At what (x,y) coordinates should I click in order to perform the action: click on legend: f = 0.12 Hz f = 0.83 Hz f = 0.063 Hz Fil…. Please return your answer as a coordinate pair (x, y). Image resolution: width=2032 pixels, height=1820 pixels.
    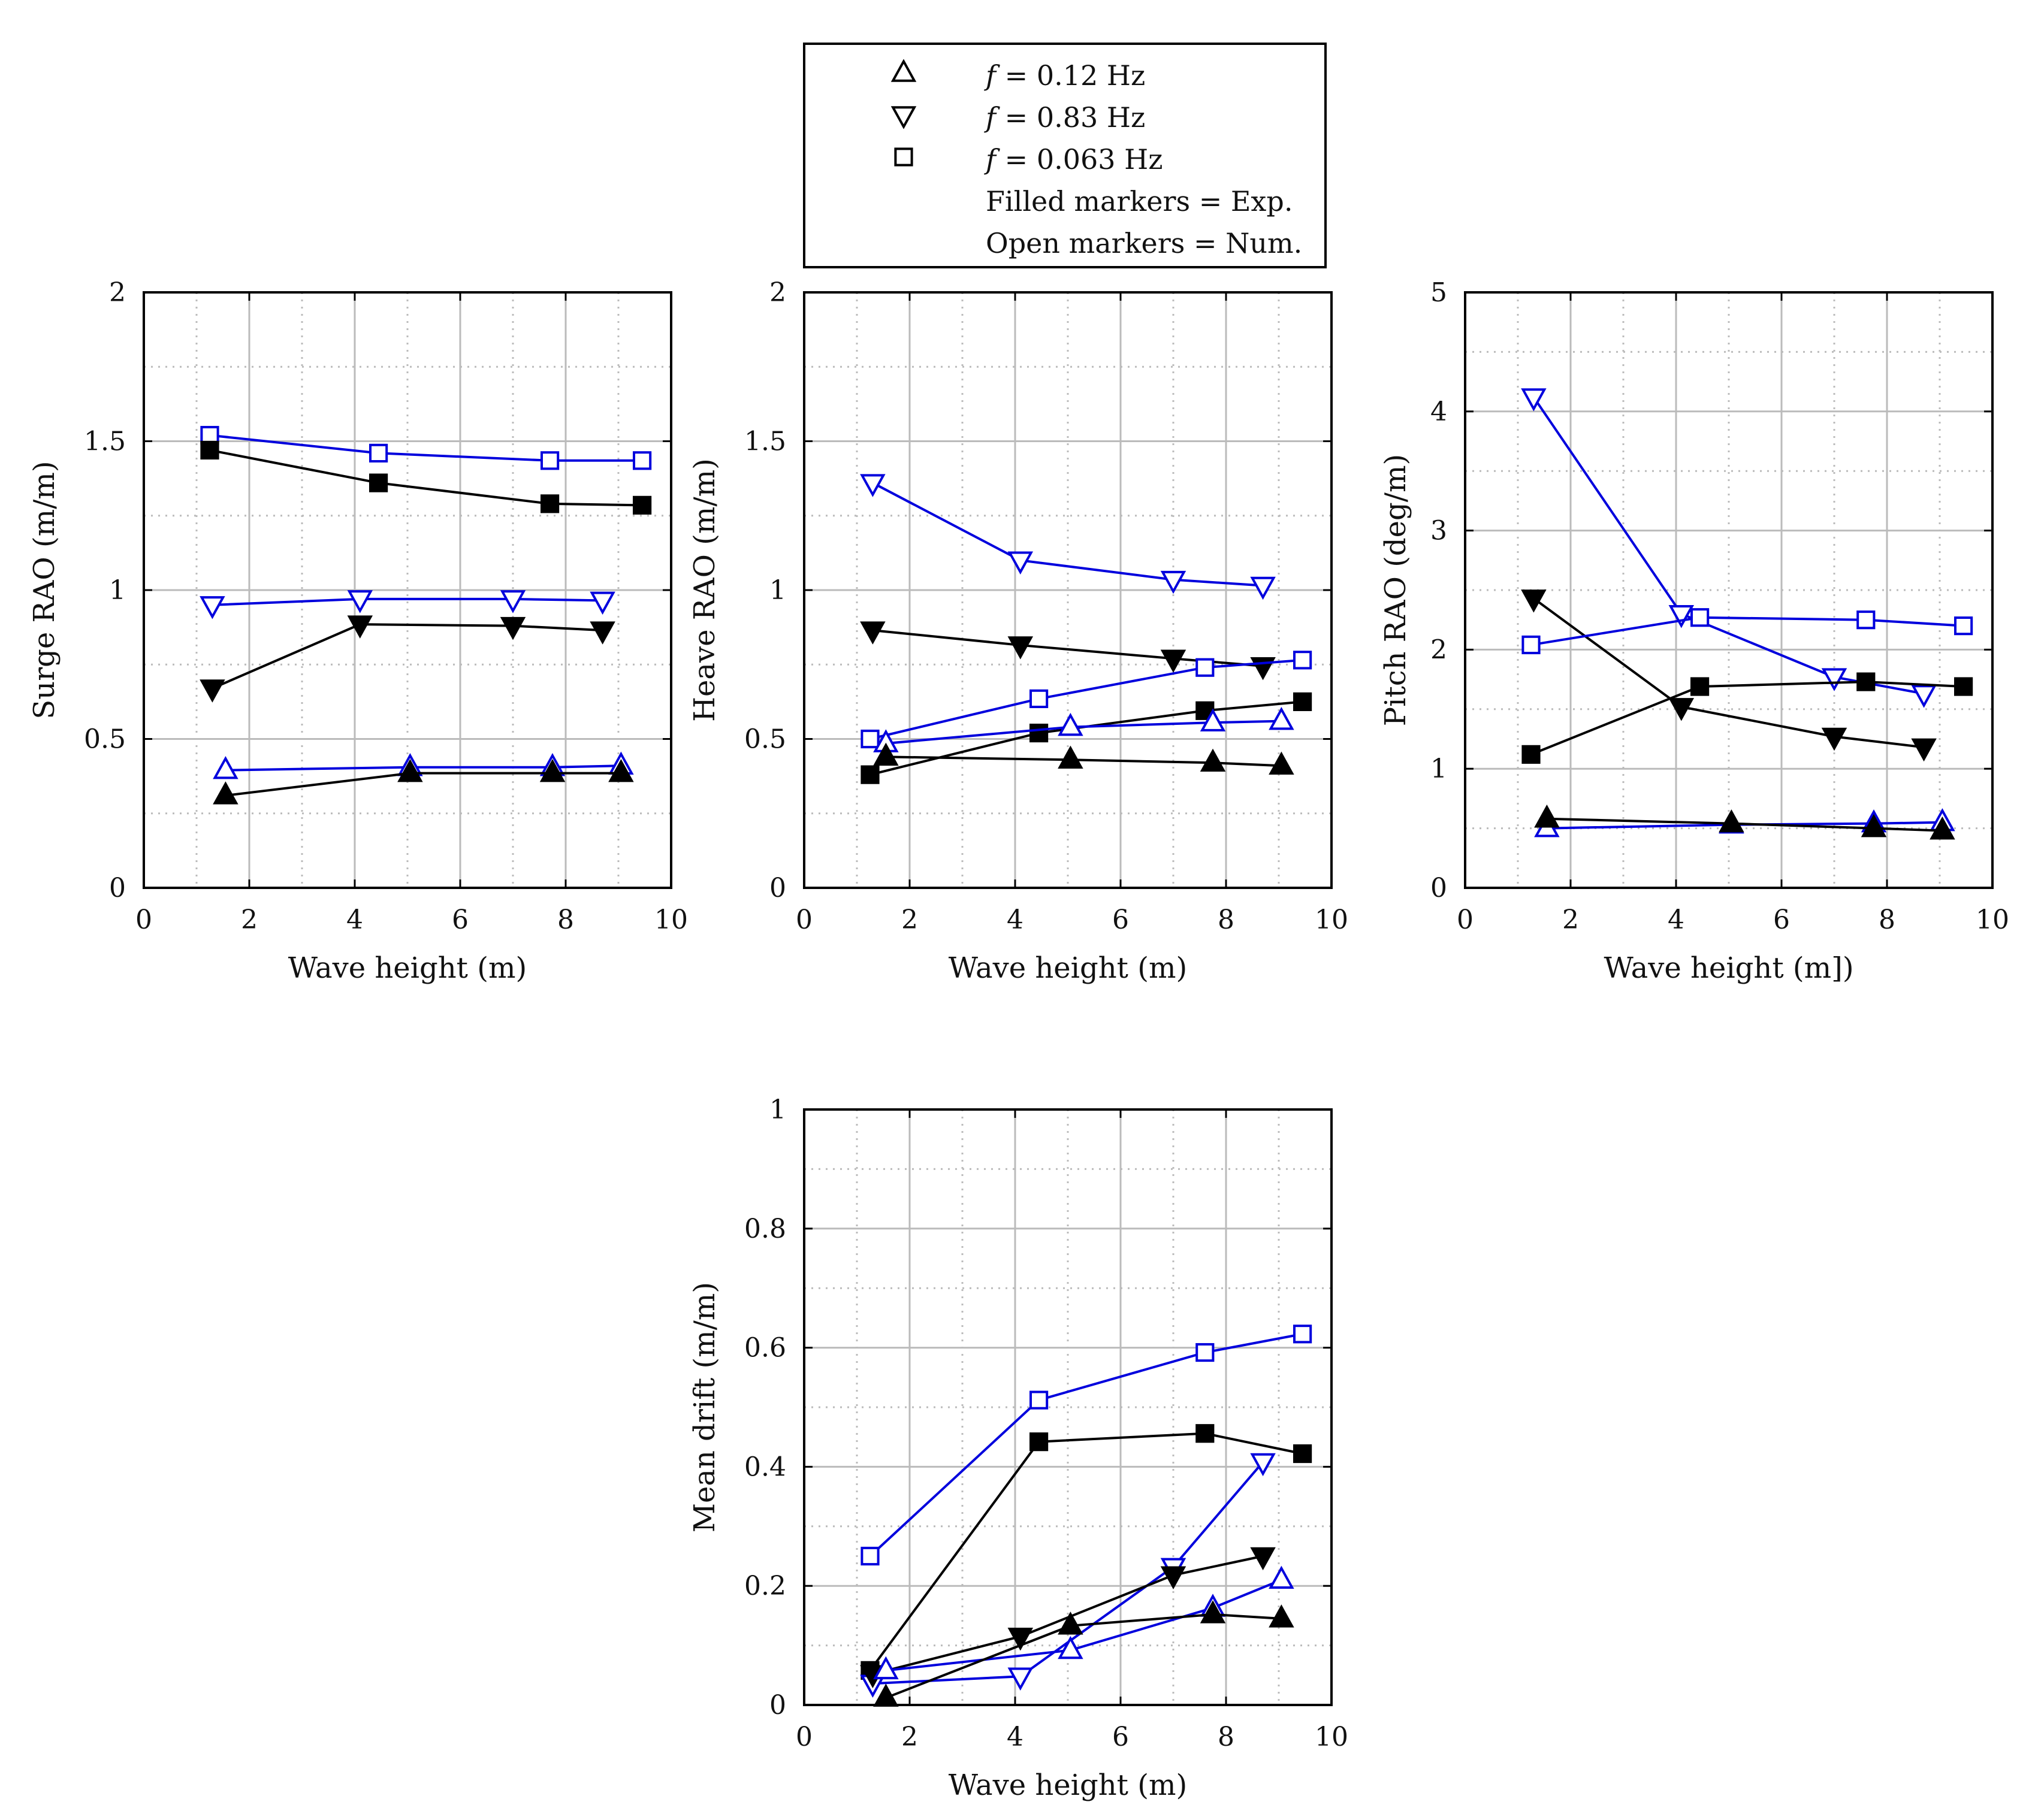
    Looking at the image, I should click on (1065, 155).